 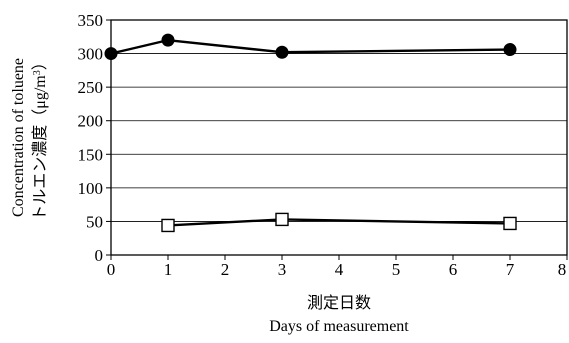 I want to click on x-tick-label: 0, so click(x=111, y=269).